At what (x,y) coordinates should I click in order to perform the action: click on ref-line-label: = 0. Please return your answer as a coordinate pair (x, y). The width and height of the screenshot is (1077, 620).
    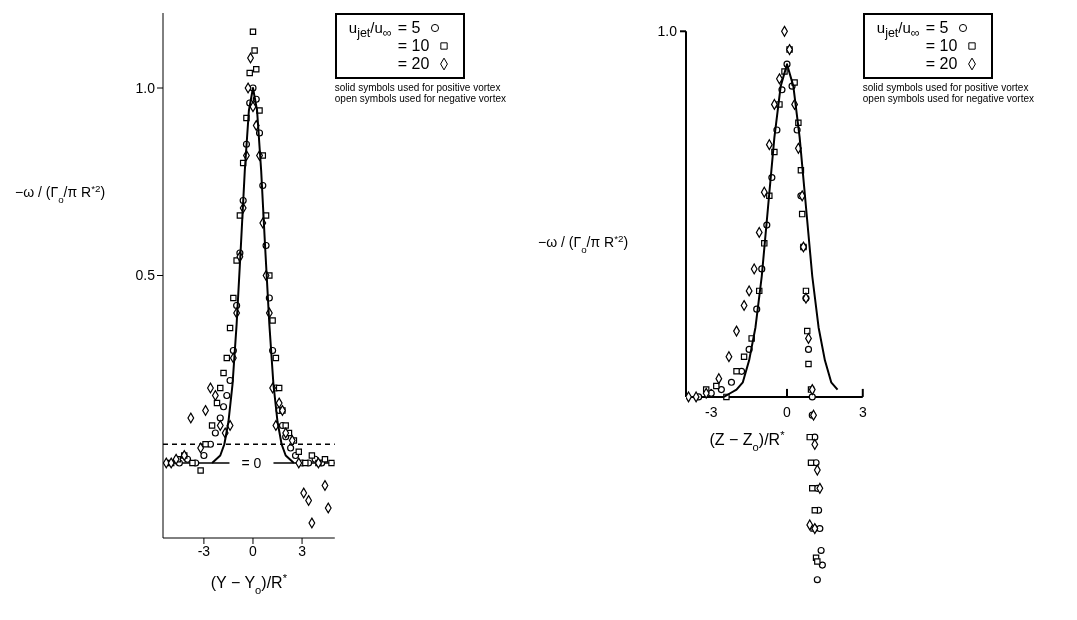
    Looking at the image, I should click on (251, 463).